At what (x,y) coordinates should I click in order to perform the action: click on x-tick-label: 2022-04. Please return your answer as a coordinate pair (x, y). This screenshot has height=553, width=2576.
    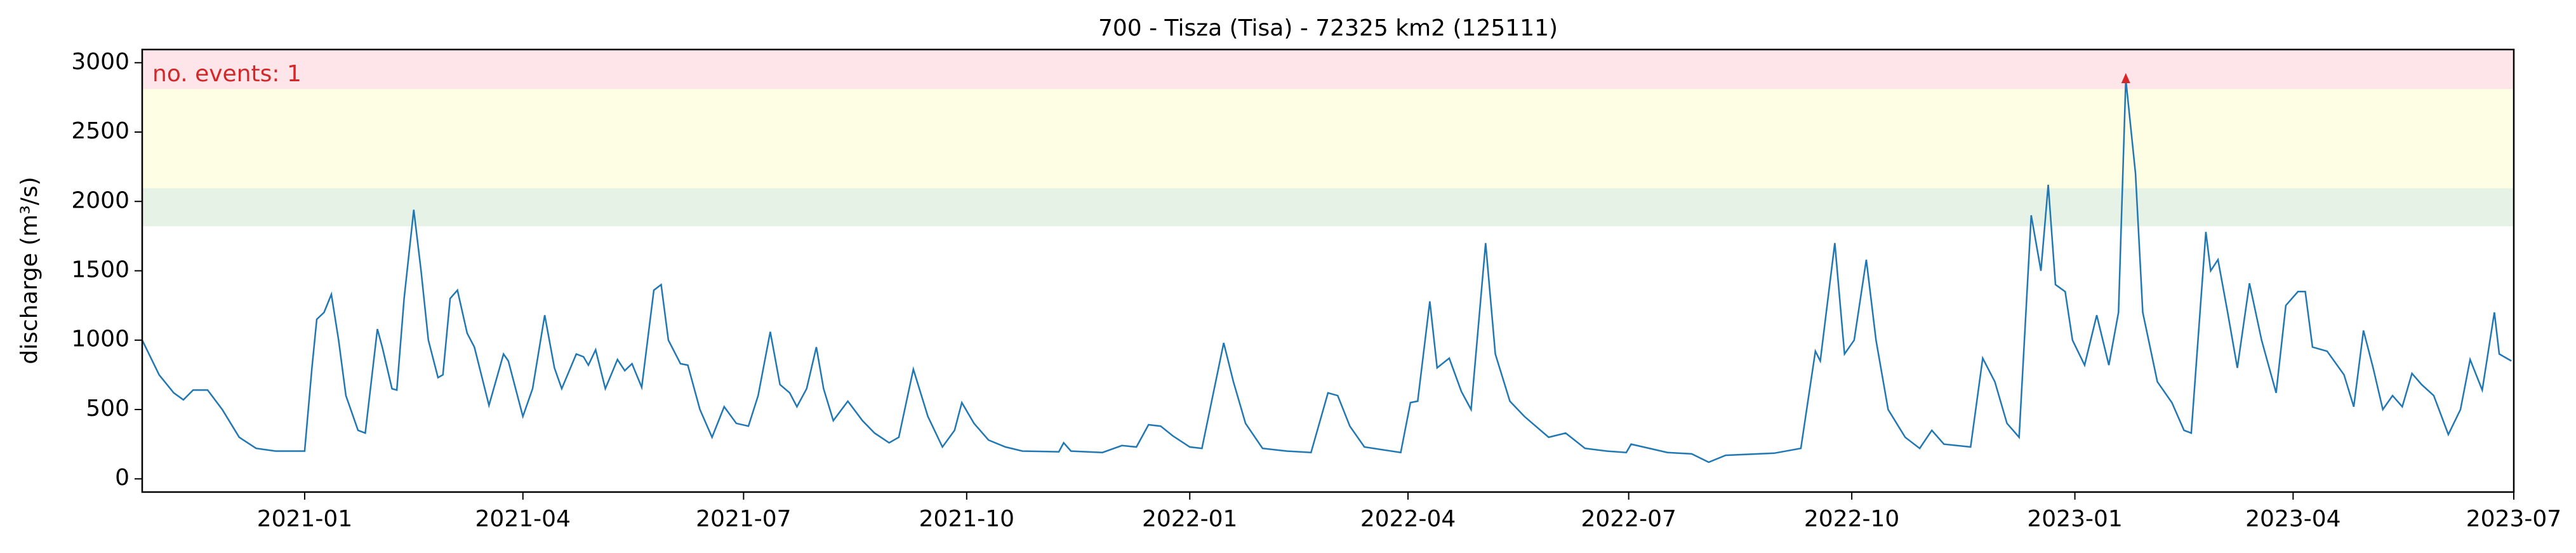
    Looking at the image, I should click on (1408, 519).